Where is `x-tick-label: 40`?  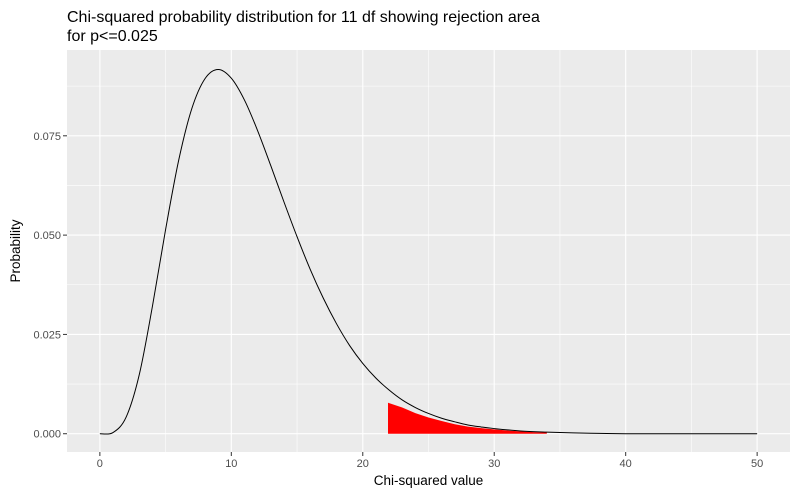
x-tick-label: 40 is located at coordinates (626, 464).